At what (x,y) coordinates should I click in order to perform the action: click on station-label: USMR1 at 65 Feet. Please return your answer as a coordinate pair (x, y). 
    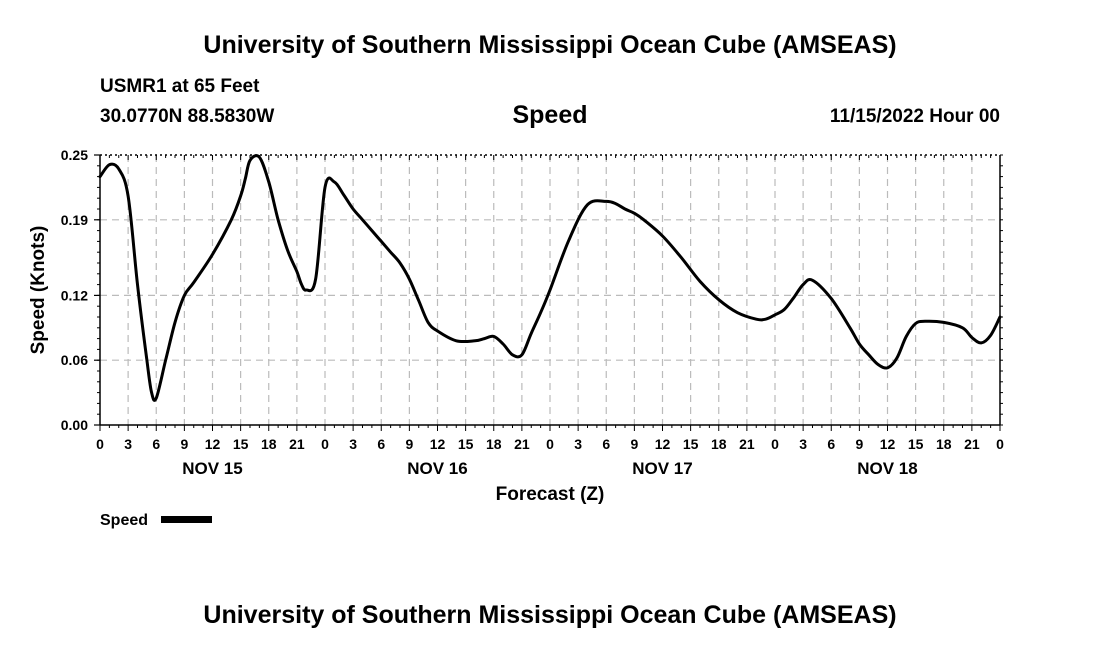
    Looking at the image, I should click on (180, 86).